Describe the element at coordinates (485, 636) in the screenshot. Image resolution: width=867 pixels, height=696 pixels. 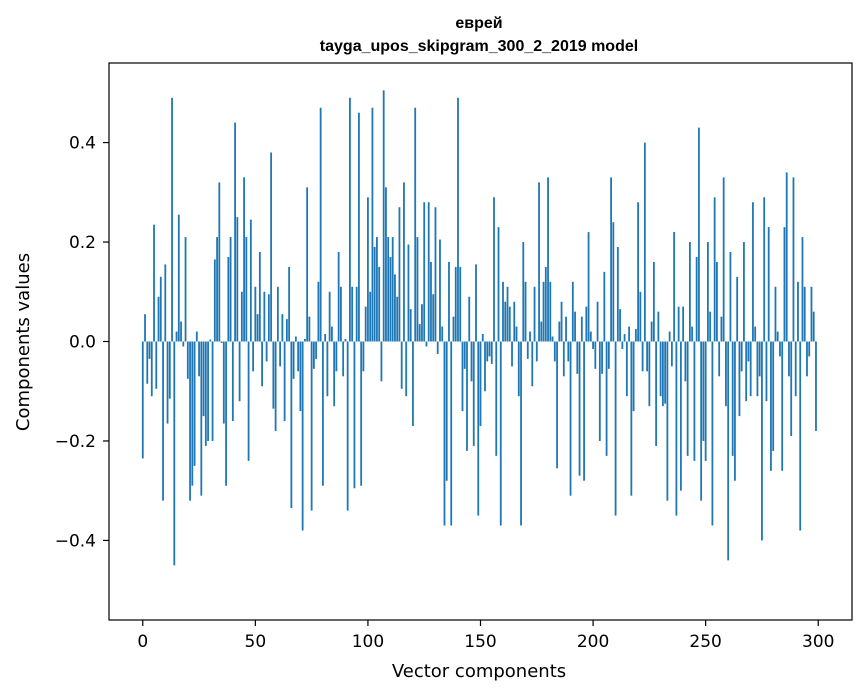
I see `x-axis-ticks: 0 50 100 150 200 250 300` at that location.